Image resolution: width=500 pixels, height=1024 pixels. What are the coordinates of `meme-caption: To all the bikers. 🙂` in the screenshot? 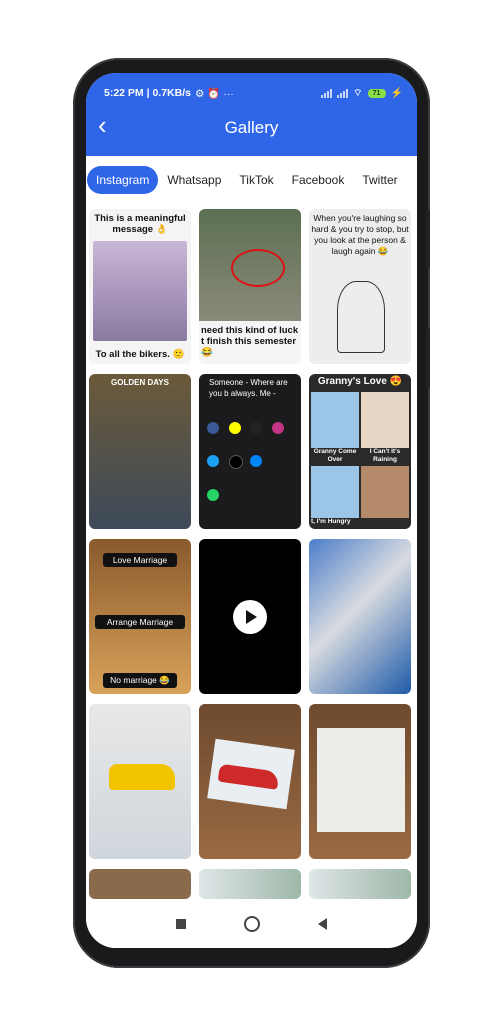 It's located at (140, 354).